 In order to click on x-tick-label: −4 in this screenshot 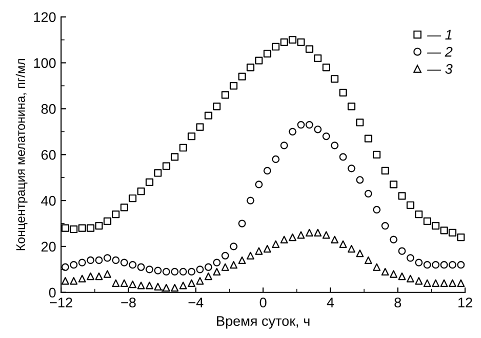, I will do `click(196, 303)`.